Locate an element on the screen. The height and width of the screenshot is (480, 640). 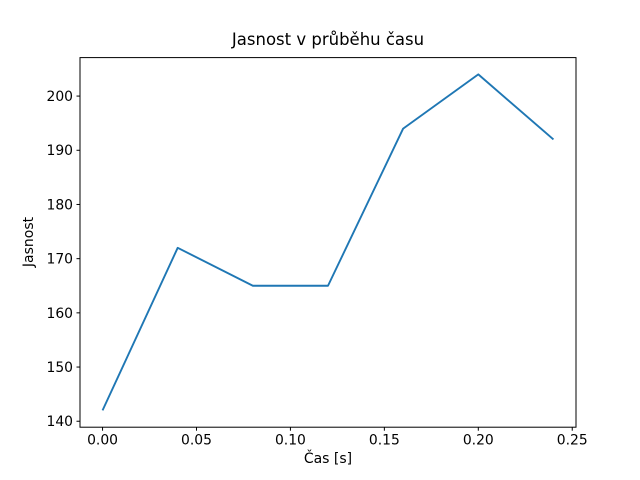
y-tick-label: 170 is located at coordinates (59, 260).